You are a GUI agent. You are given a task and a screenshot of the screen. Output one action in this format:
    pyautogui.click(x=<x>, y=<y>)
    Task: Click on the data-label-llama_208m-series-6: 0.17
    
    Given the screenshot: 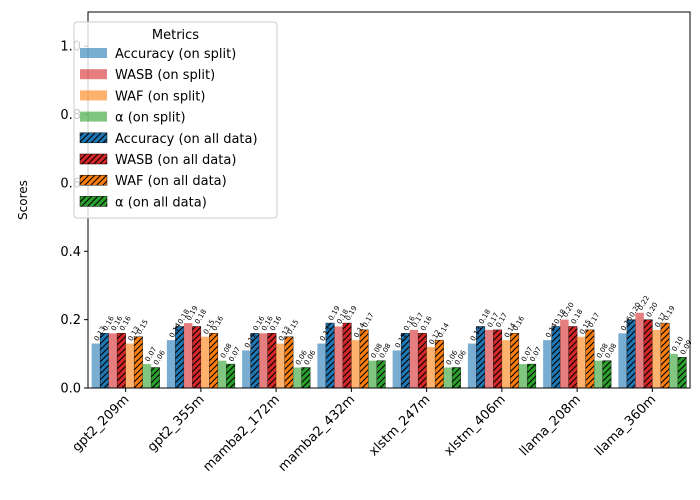 What is the action you would take?
    pyautogui.click(x=594, y=320)
    